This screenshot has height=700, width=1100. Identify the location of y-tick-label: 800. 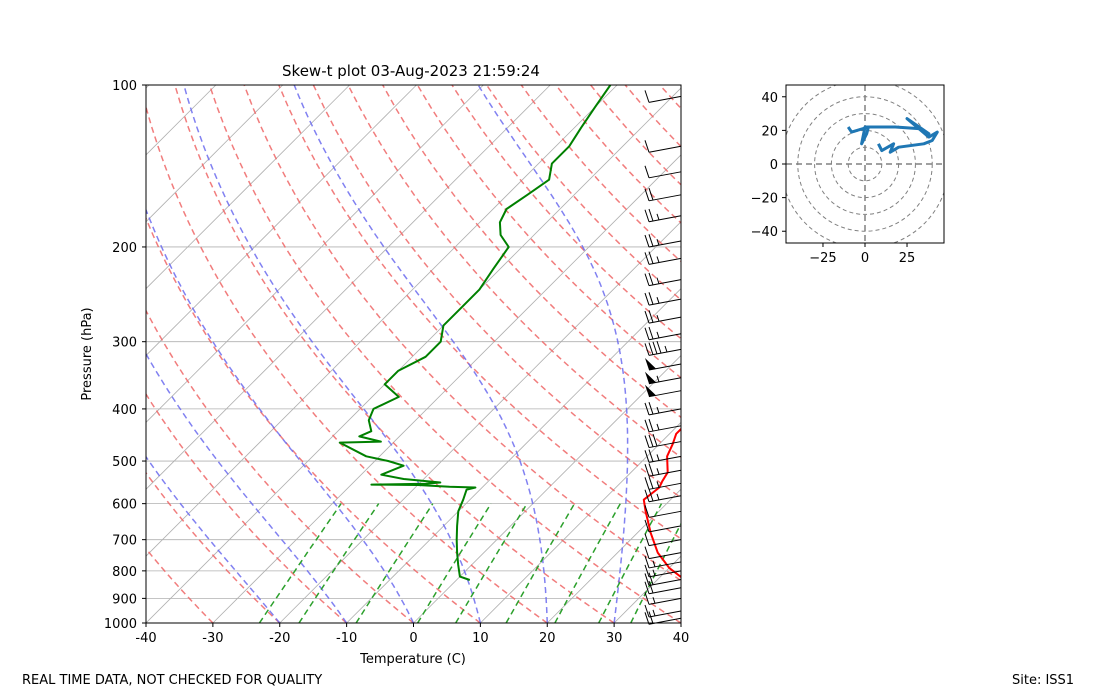
(124, 572).